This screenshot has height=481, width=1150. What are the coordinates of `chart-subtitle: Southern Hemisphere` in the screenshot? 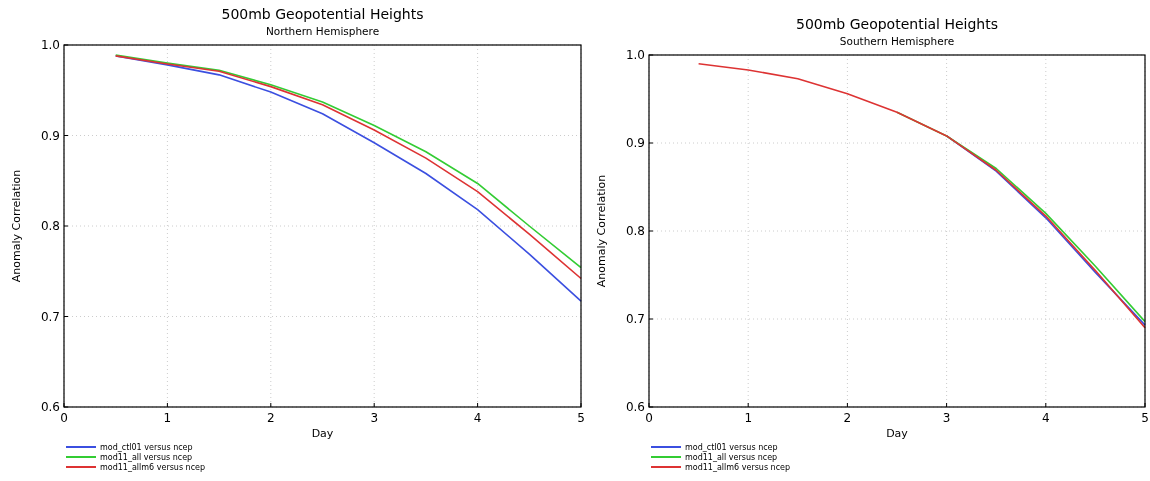 It's located at (897, 41).